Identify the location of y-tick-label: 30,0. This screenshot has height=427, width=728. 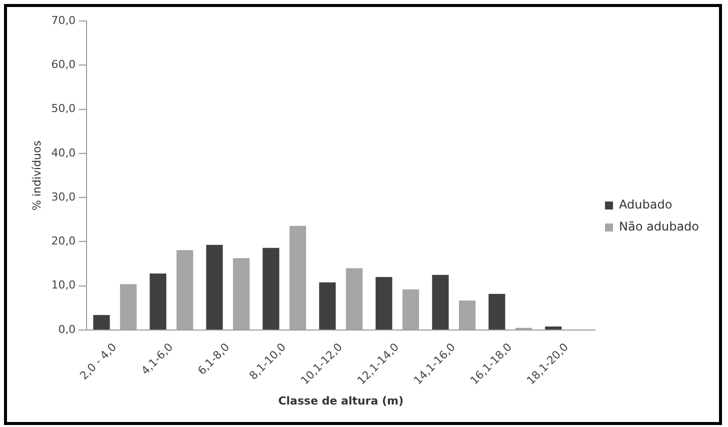
(63, 197).